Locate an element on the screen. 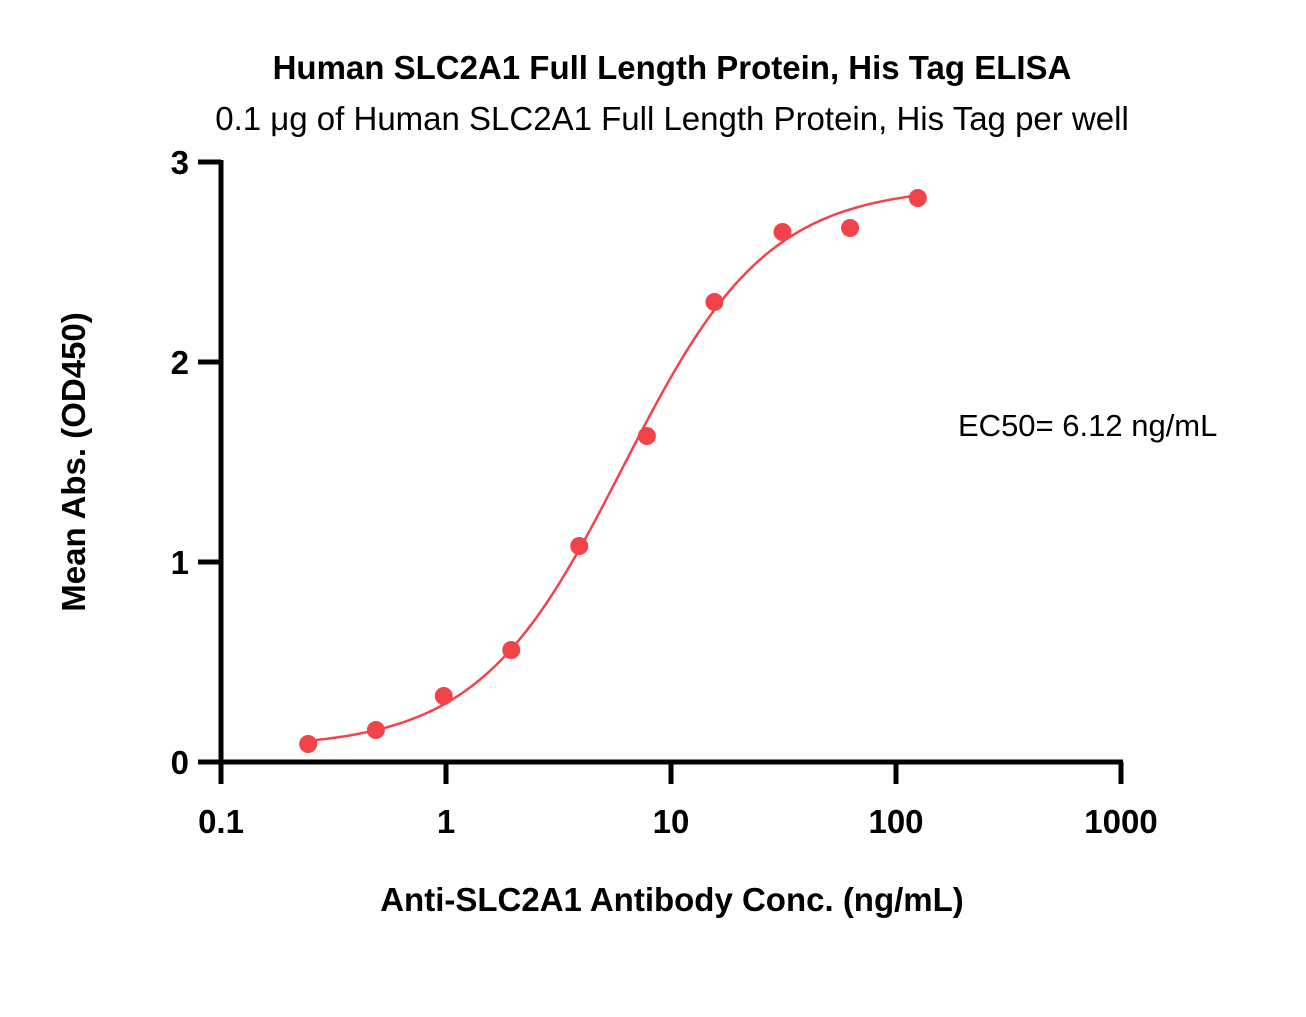  y-tick-label: 3 is located at coordinates (180, 162).